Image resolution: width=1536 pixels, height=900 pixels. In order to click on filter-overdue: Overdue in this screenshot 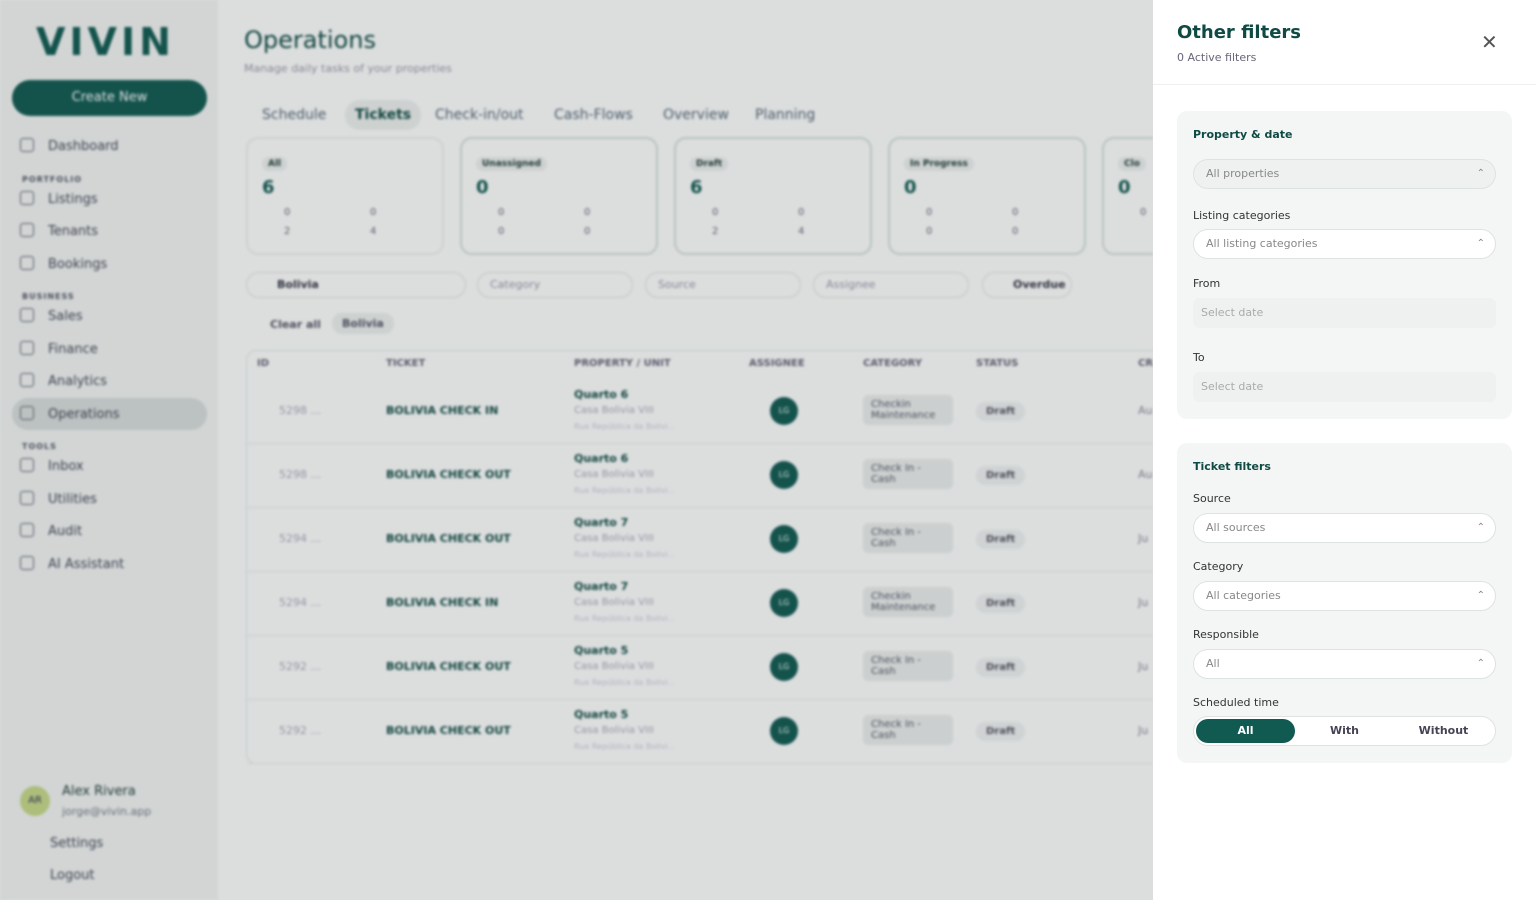, I will do `click(1027, 285)`.